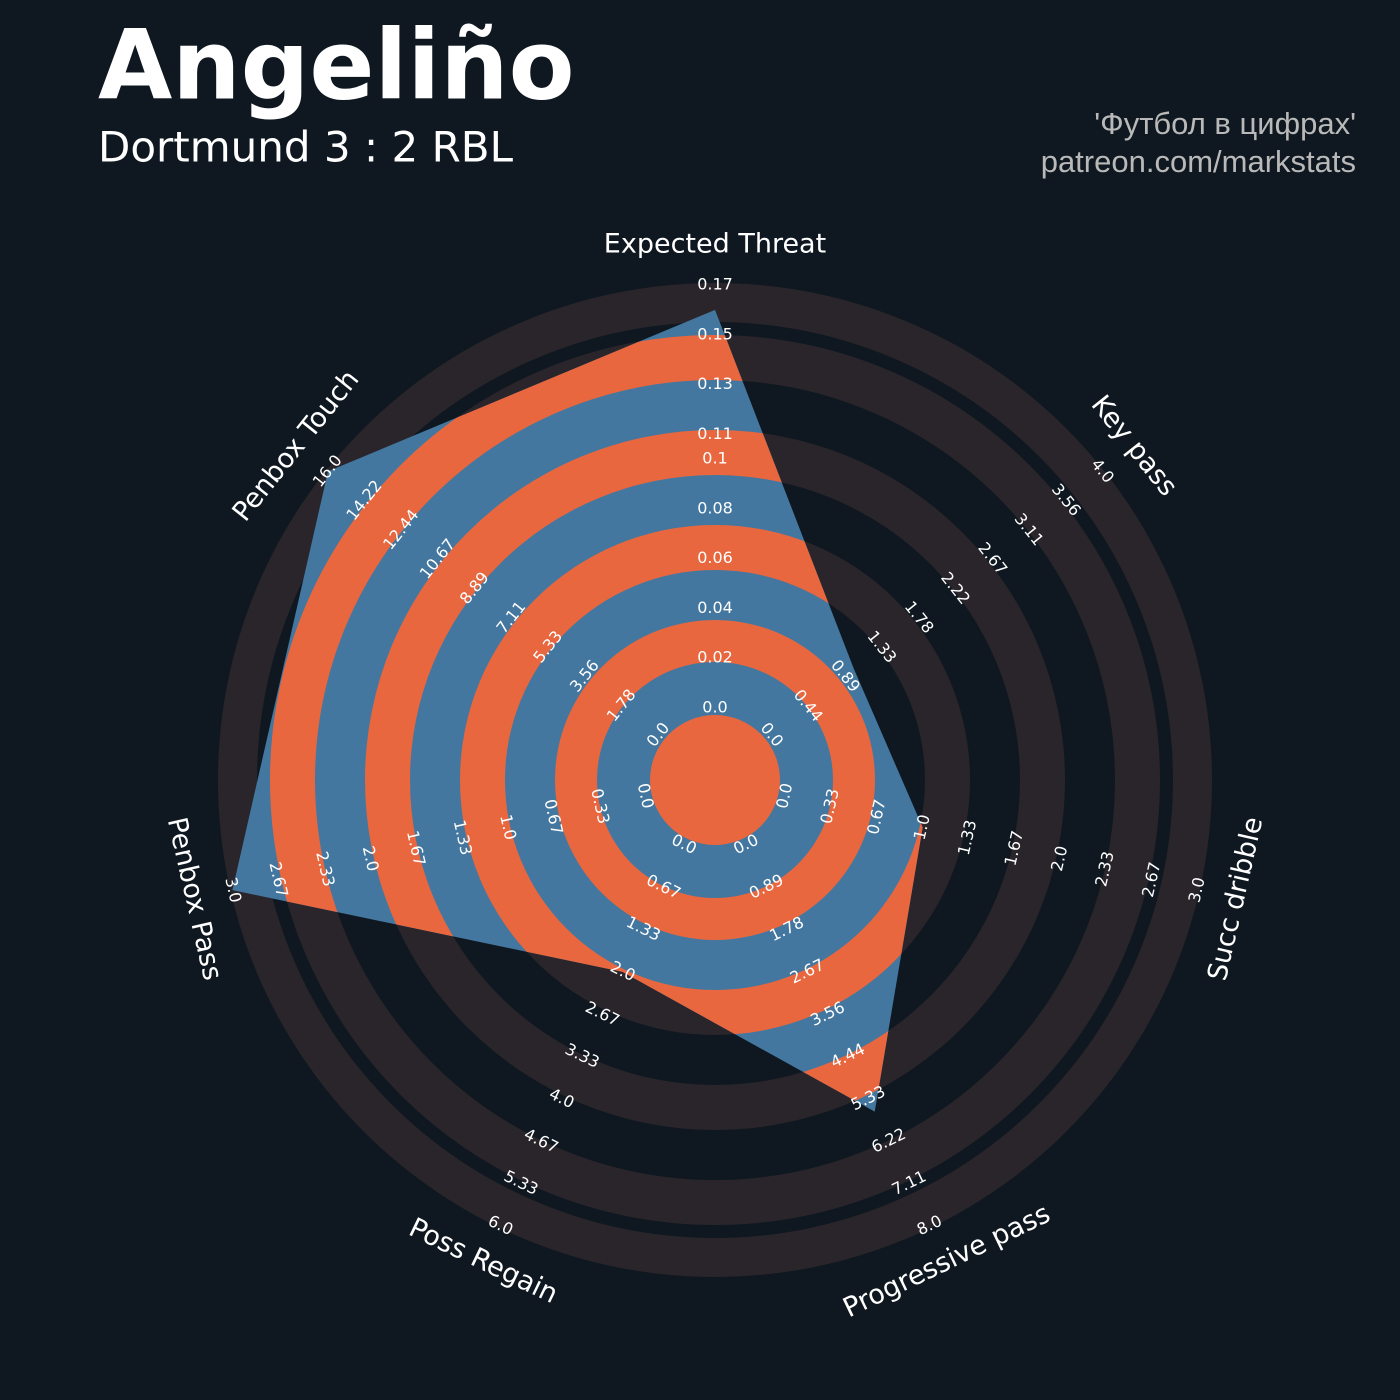  What do you see at coordinates (714, 707) in the screenshot?
I see `tick-label: 0.0` at bounding box center [714, 707].